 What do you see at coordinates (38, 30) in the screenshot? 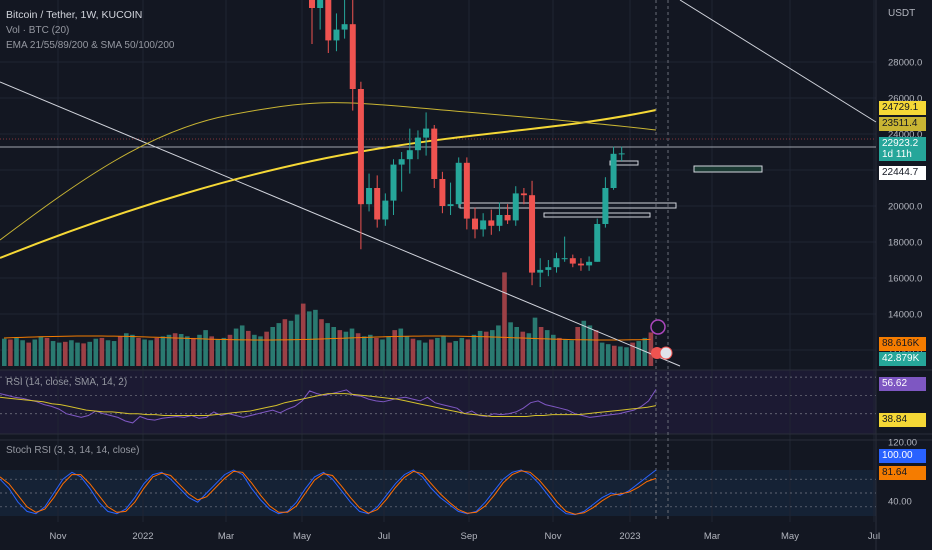
I see `volume-indicator-label: Vol · BTC (20)` at bounding box center [38, 30].